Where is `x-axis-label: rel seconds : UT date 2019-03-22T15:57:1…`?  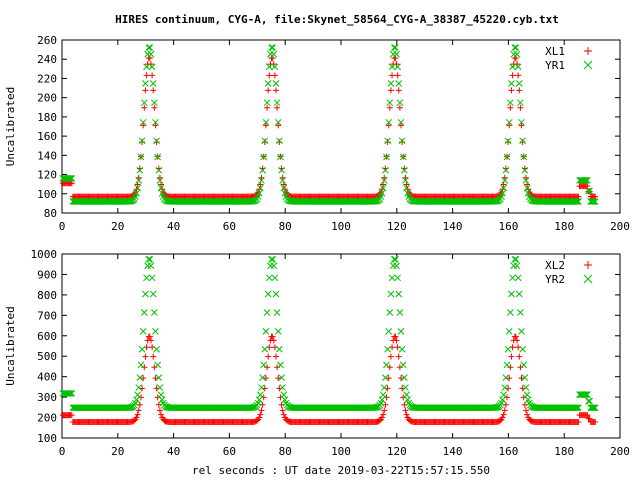
x-axis-label: rel seconds : UT date 2019-03-22T15:57:1… is located at coordinates (341, 470).